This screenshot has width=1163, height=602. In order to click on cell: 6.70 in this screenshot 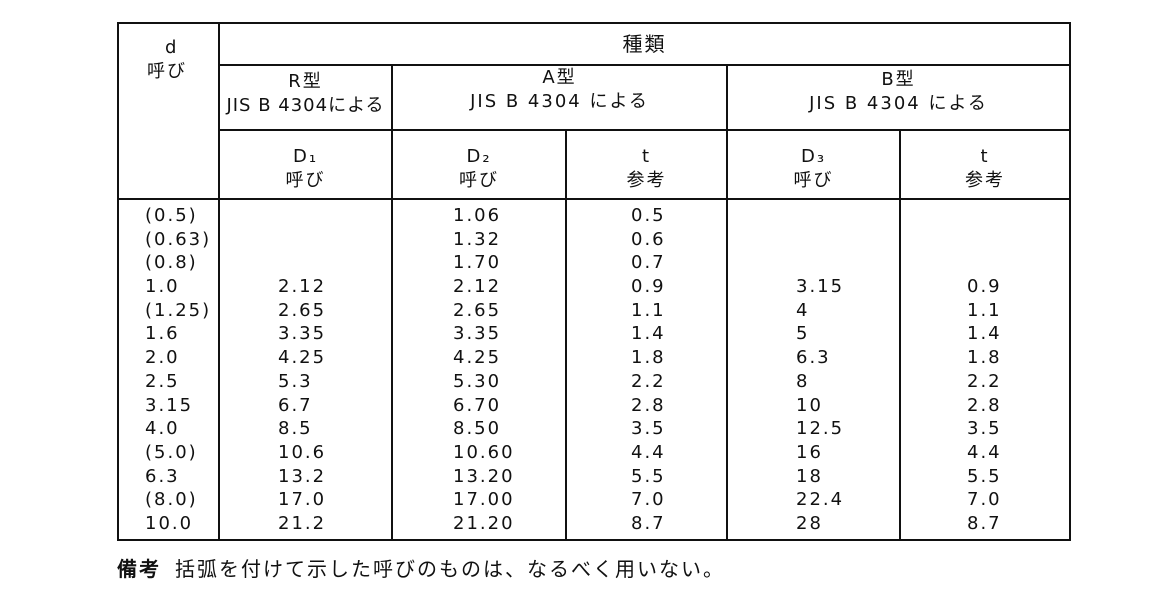, I will do `click(477, 405)`.